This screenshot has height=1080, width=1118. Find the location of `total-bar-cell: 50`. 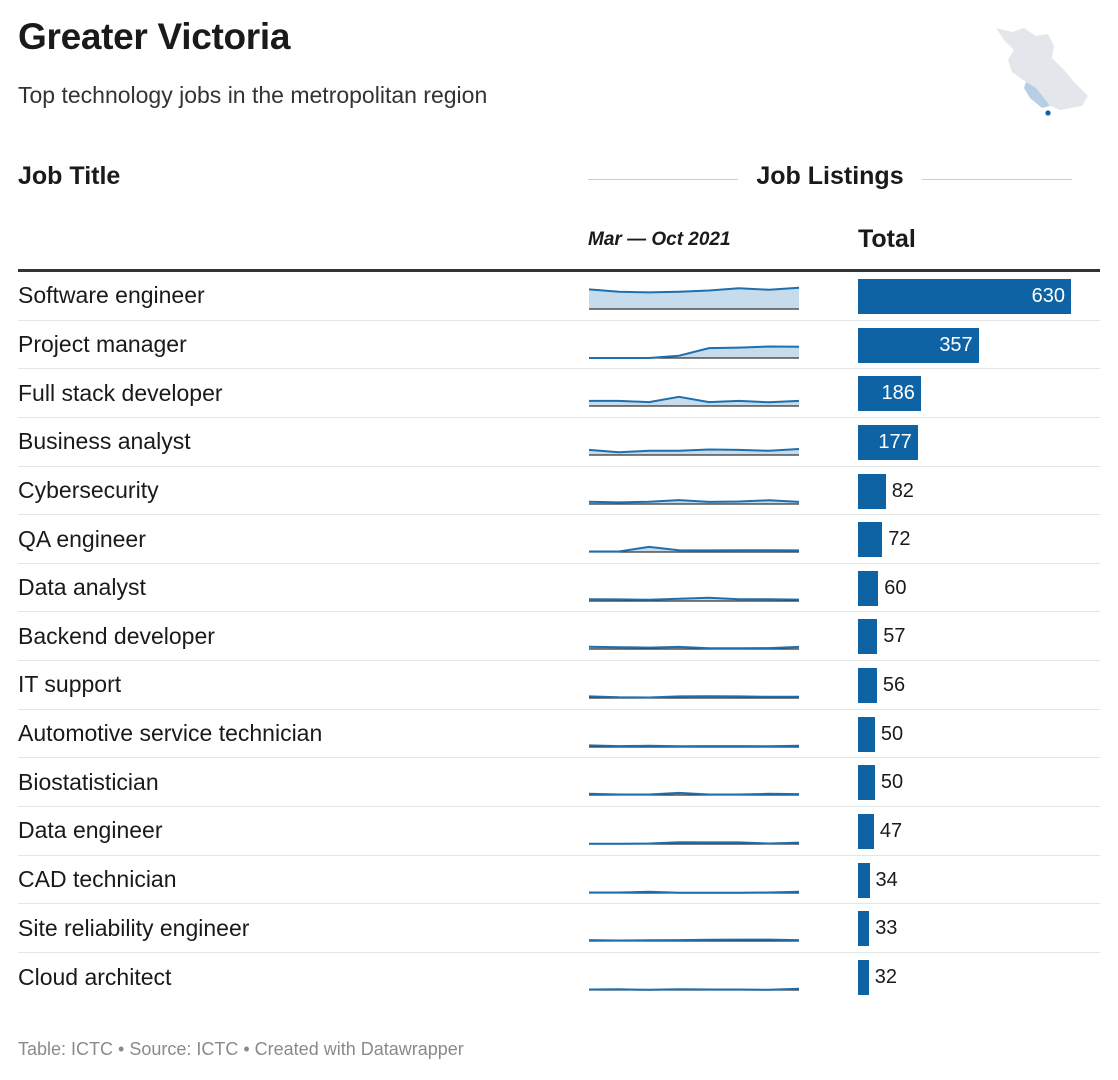

total-bar-cell: 50 is located at coordinates (979, 734).